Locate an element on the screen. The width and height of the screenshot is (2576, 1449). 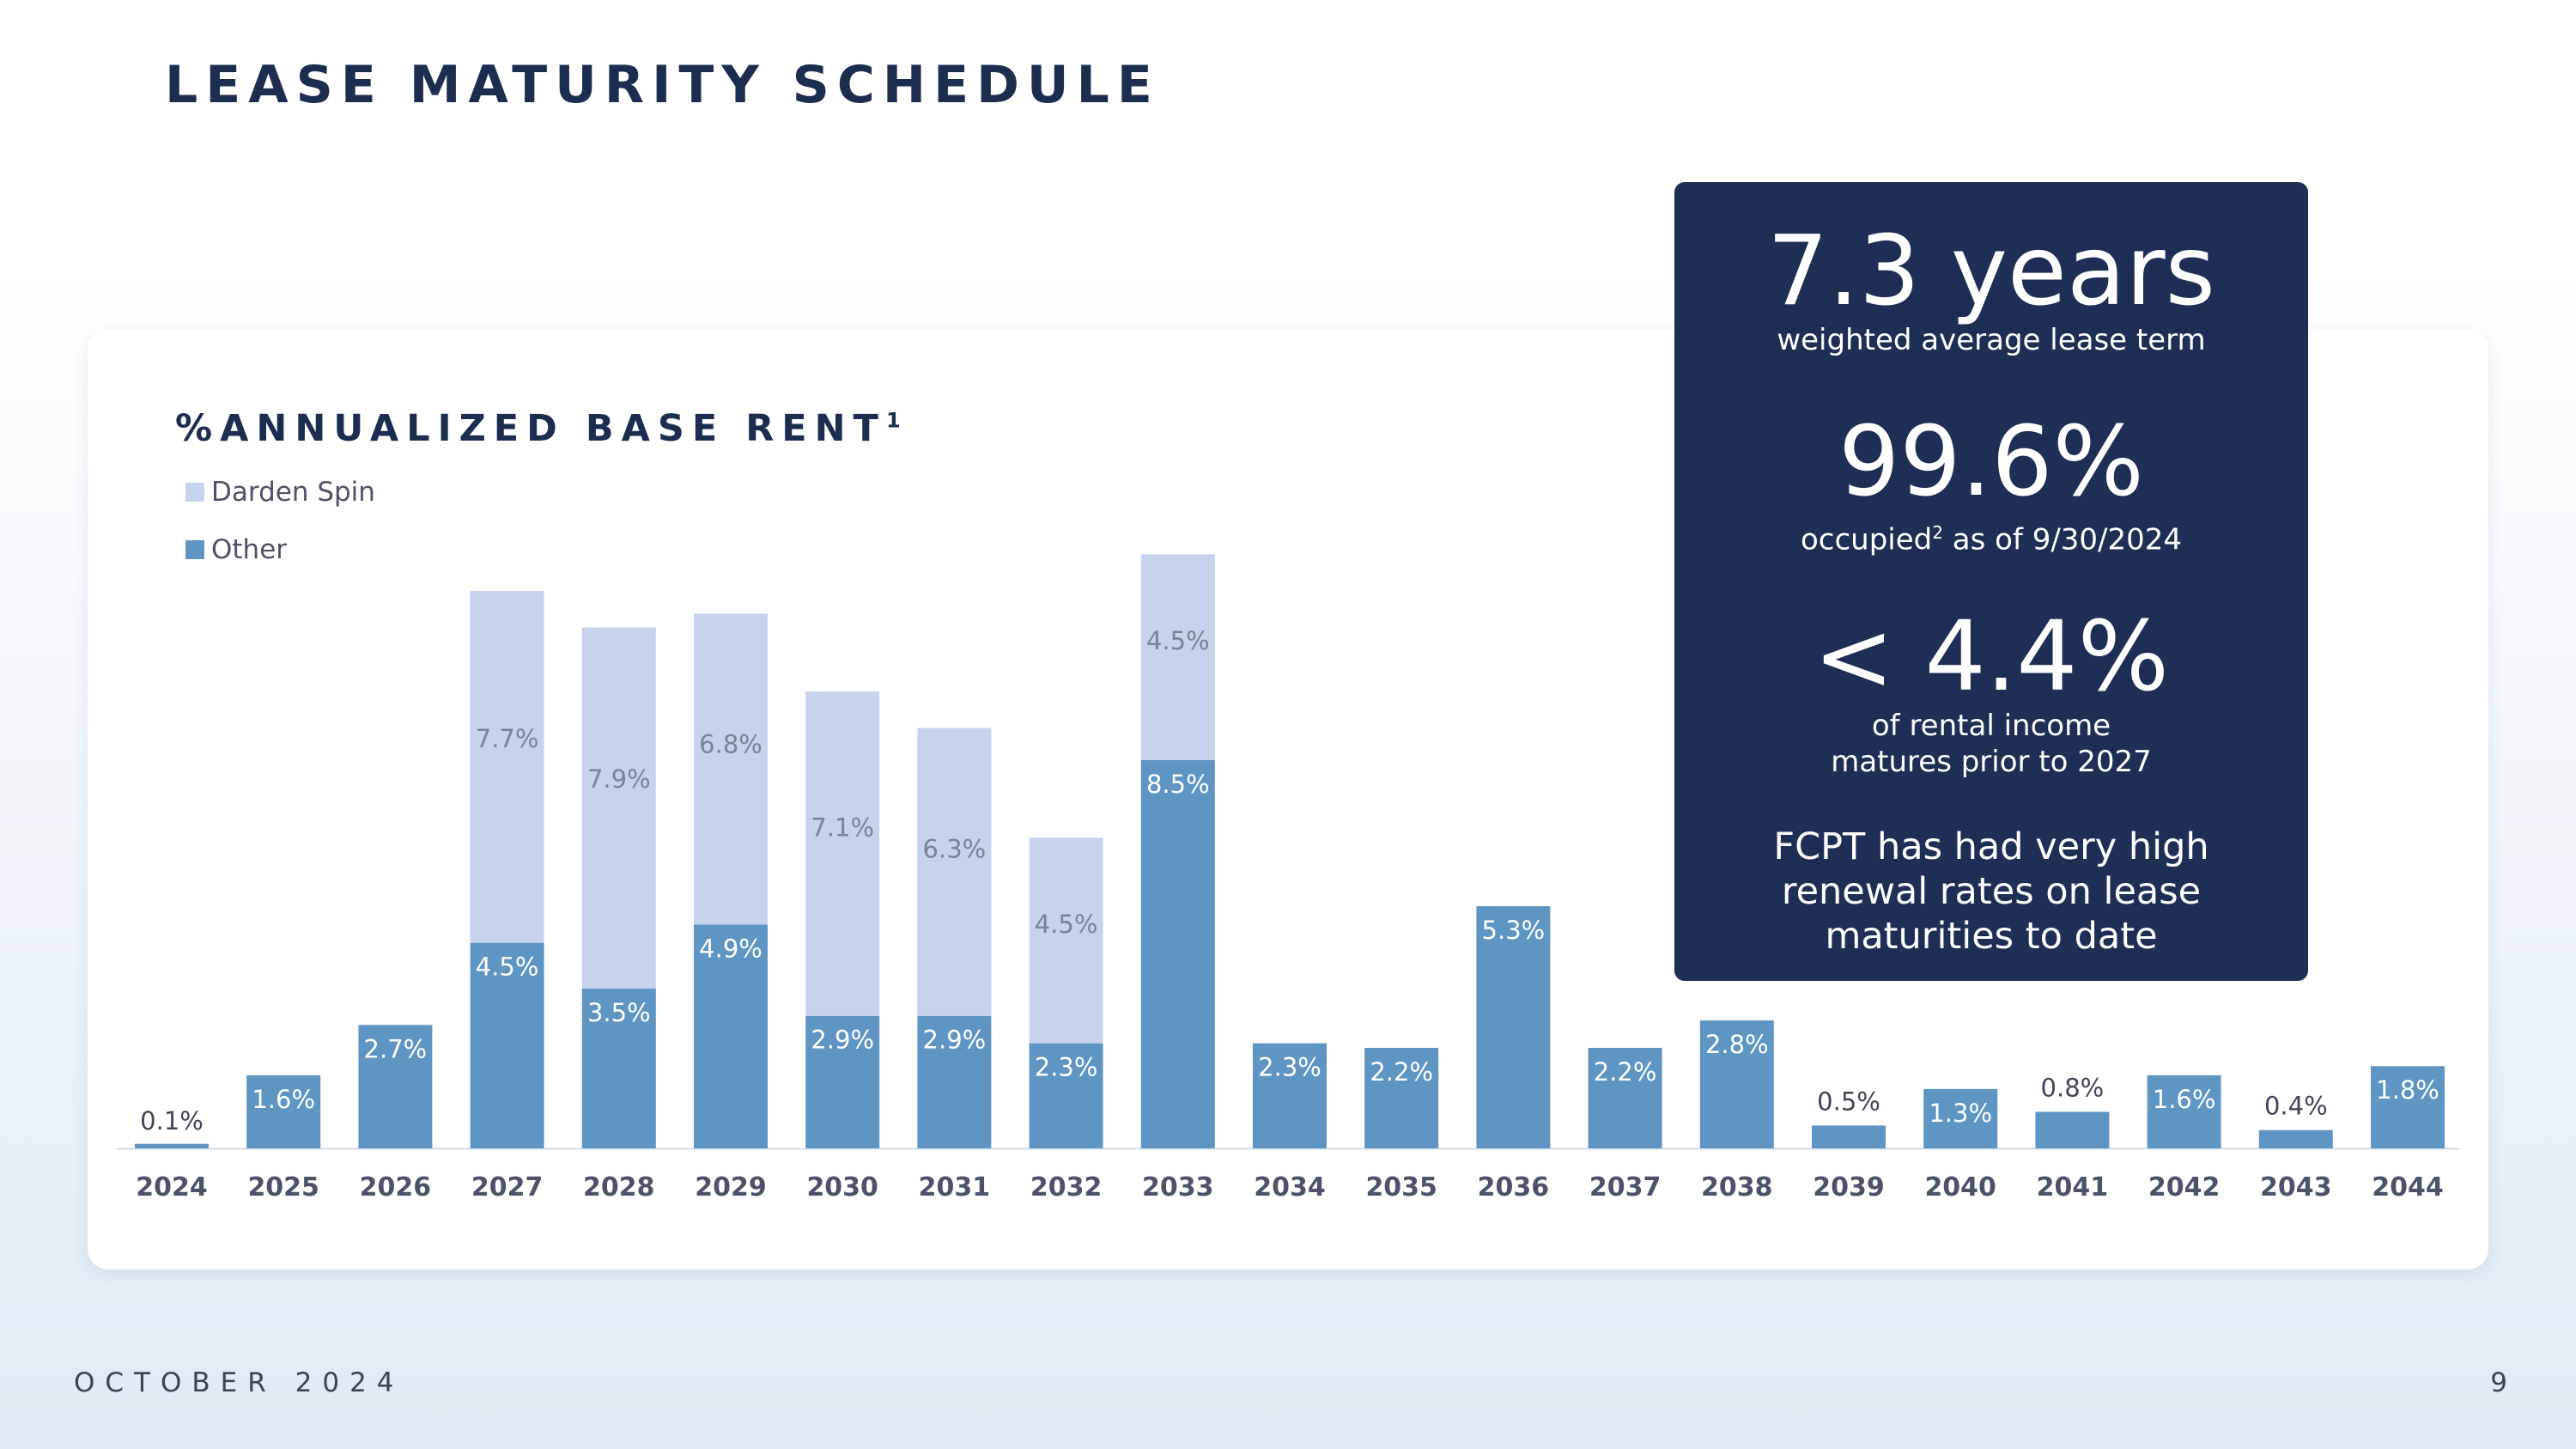
x-tick-label-2041: 2041 is located at coordinates (2073, 1187).